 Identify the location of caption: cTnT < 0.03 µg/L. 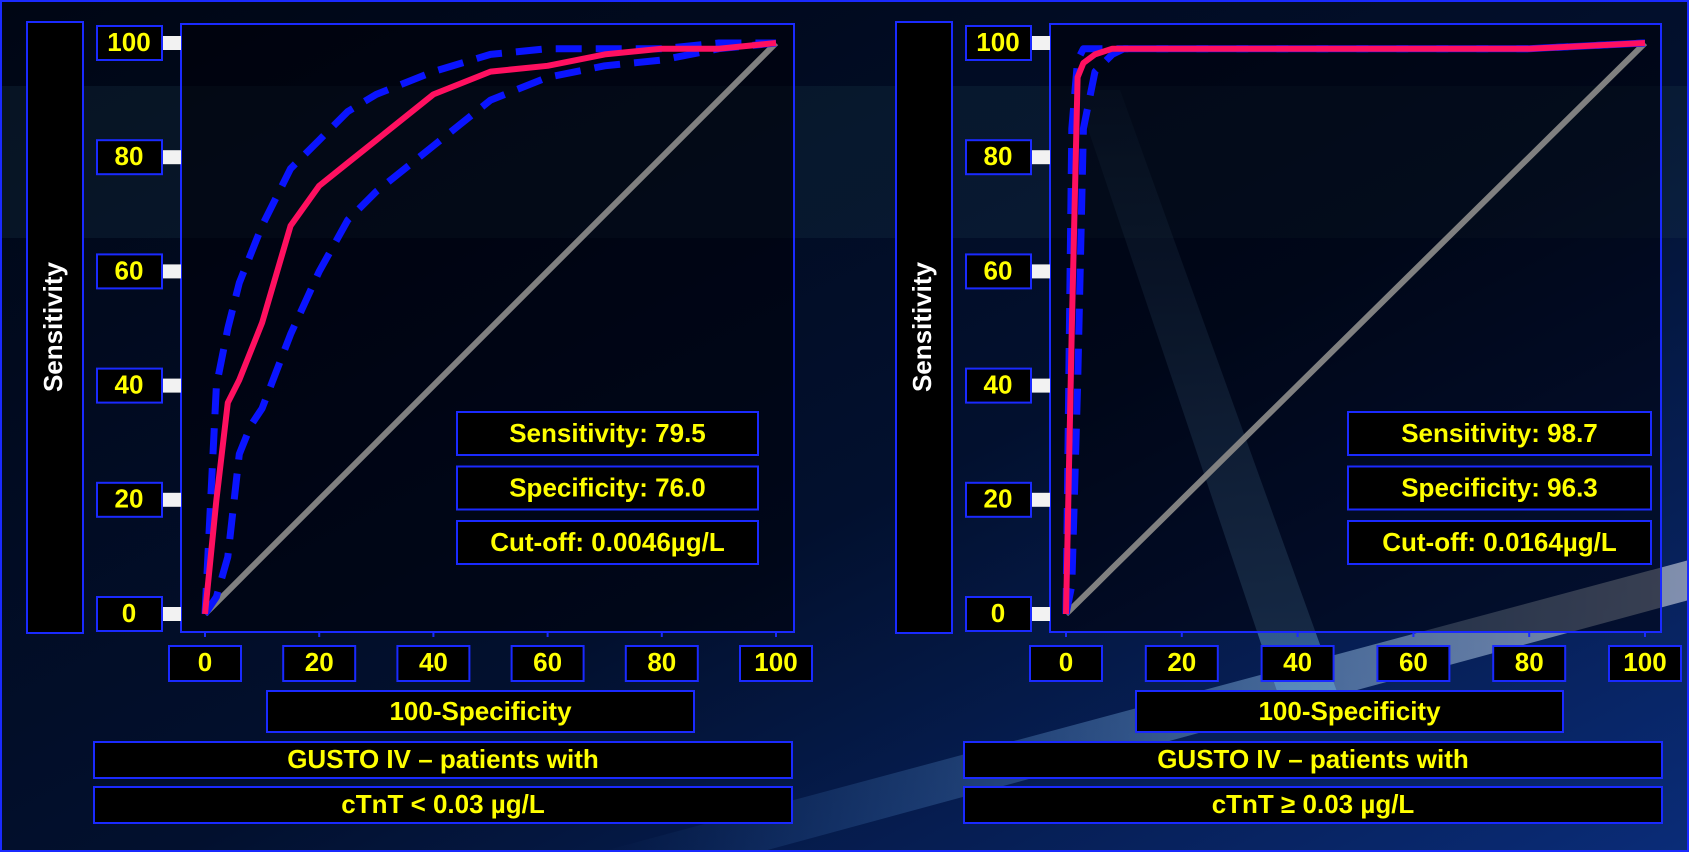
(443, 804).